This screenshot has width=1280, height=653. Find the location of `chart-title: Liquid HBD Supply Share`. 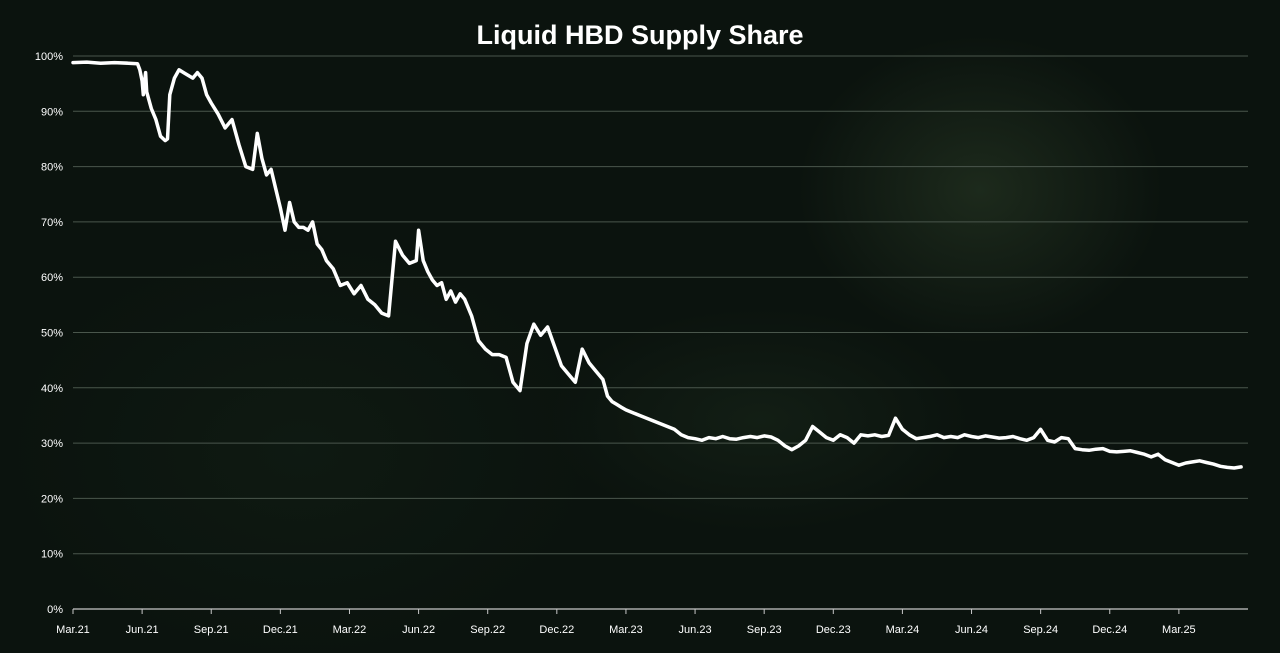

chart-title: Liquid HBD Supply Share is located at coordinates (639, 35).